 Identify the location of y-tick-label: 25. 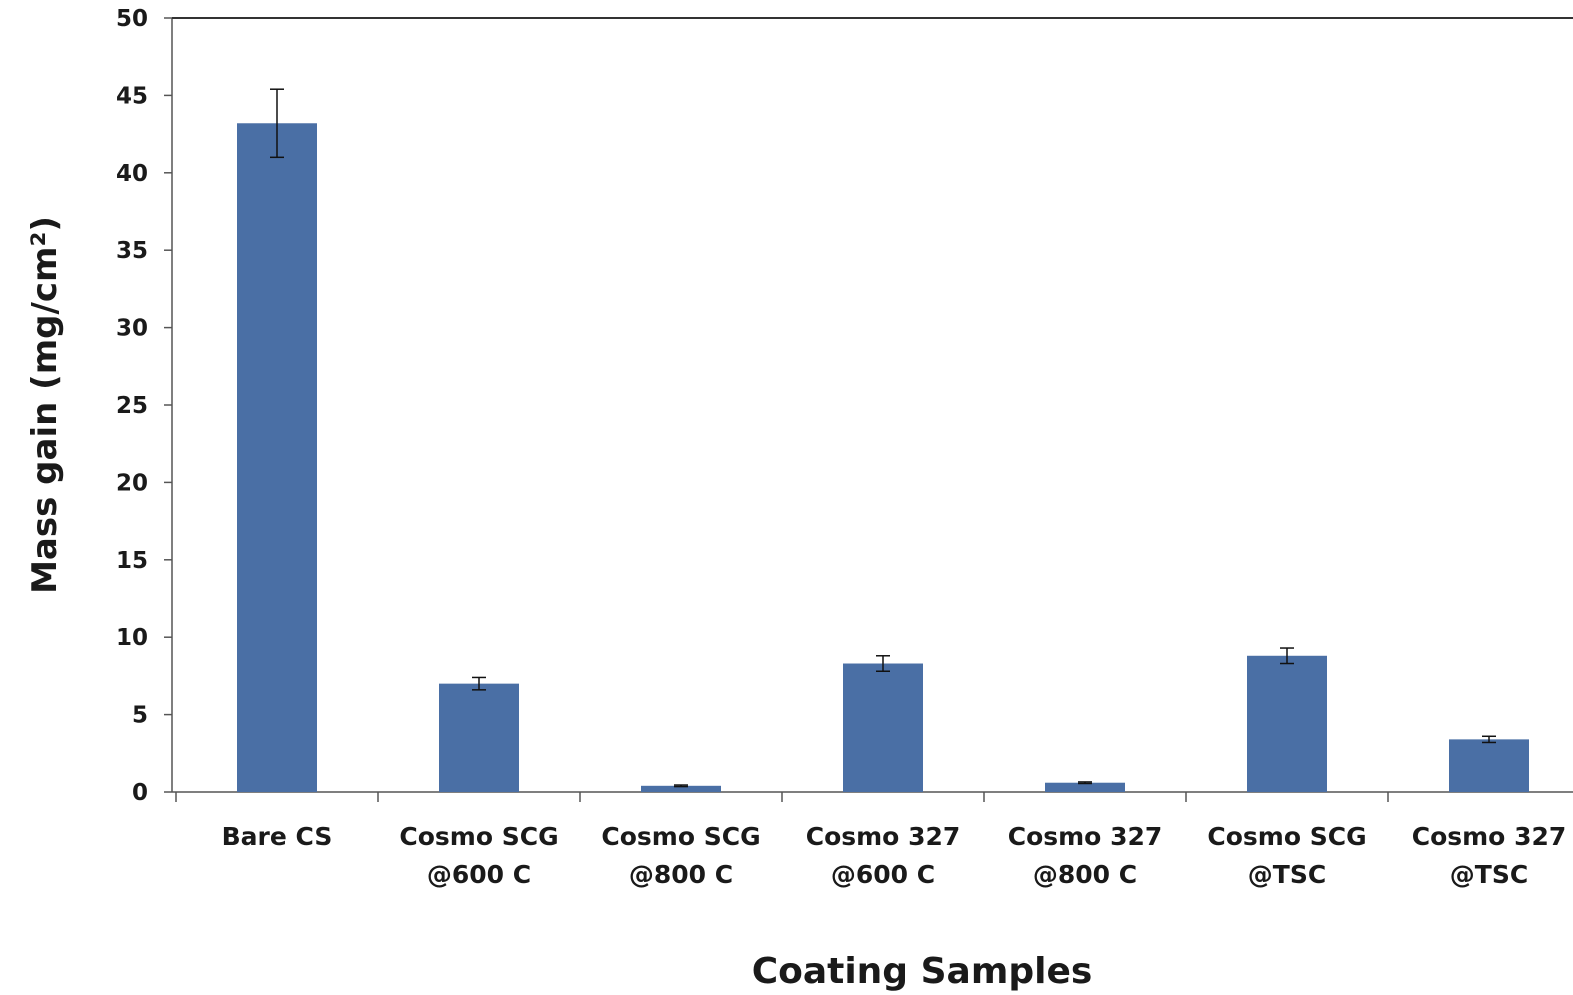
(132, 406).